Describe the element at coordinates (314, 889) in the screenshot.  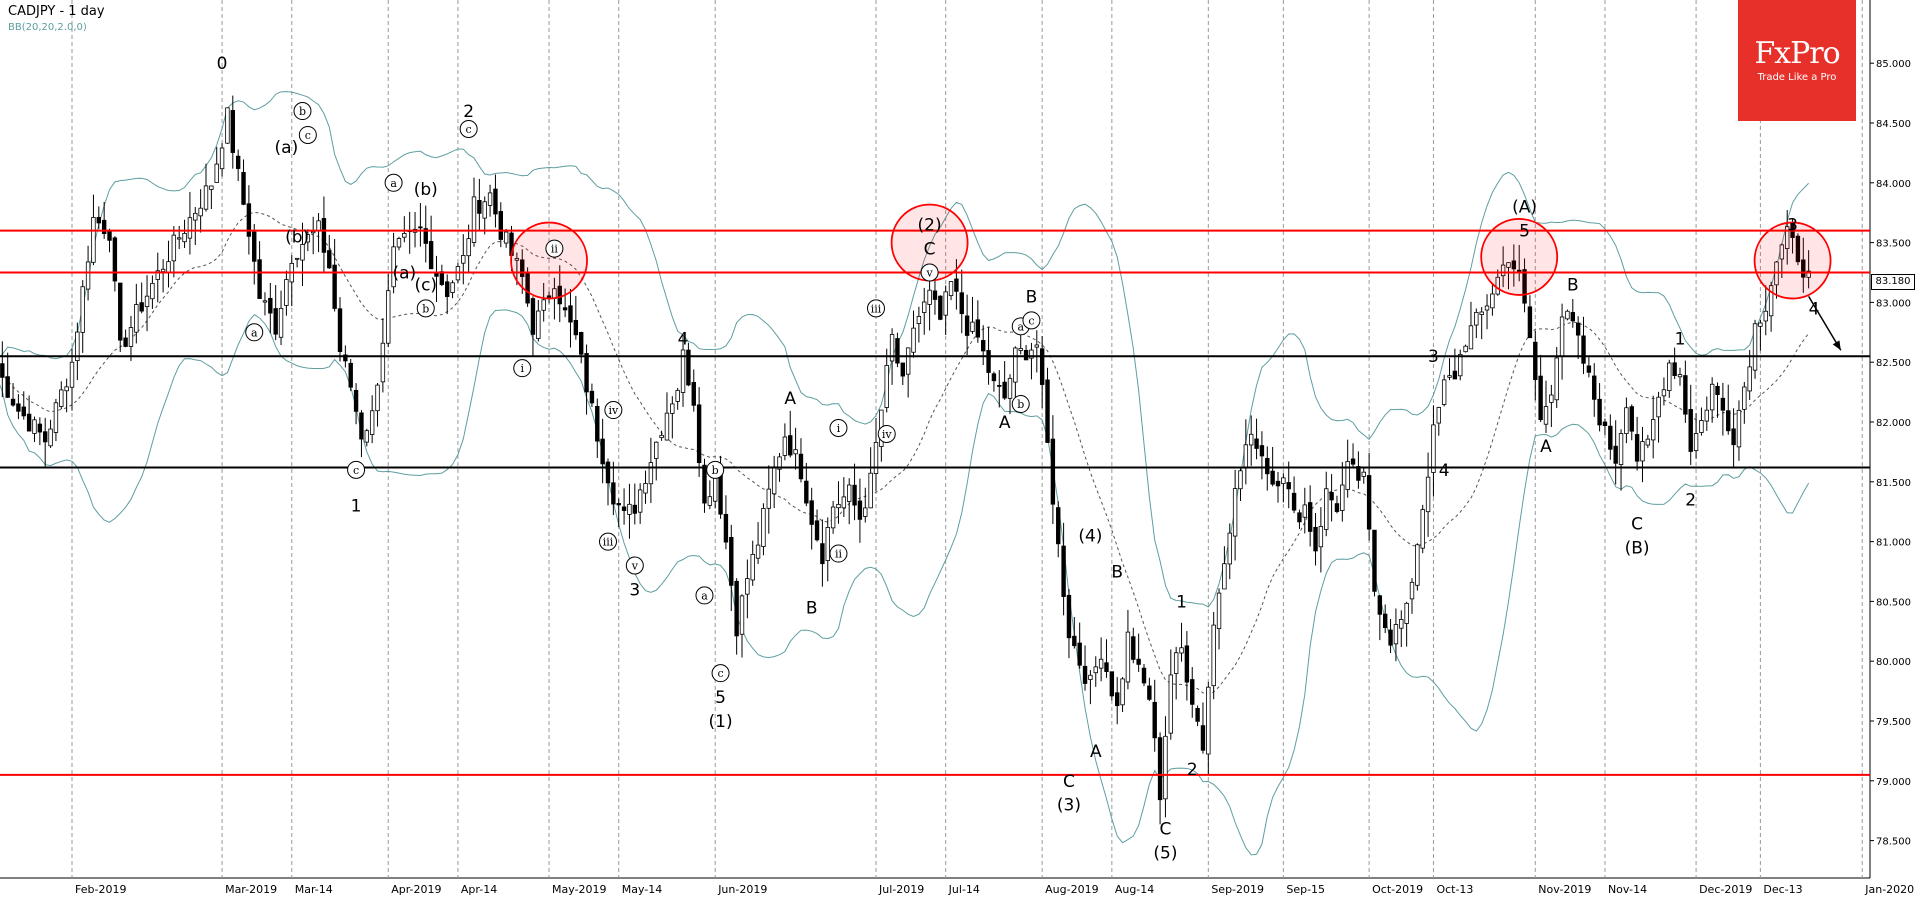
I see `x-tick-label: Mar-14` at that location.